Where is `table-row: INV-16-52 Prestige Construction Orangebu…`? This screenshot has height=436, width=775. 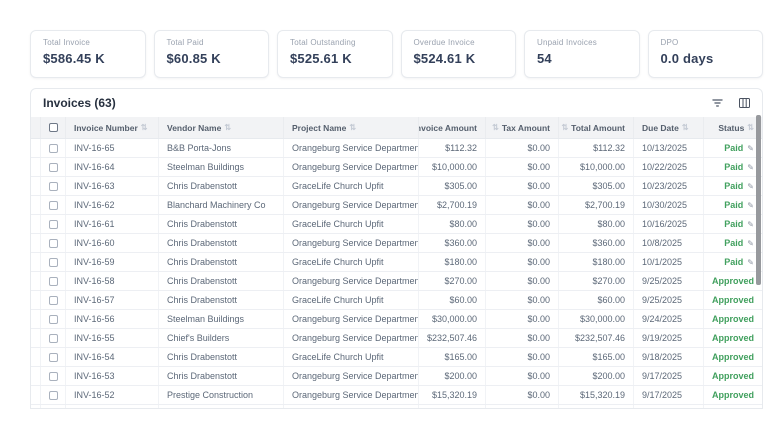 table-row: INV-16-52 Prestige Construction Orangebu… is located at coordinates (396, 395).